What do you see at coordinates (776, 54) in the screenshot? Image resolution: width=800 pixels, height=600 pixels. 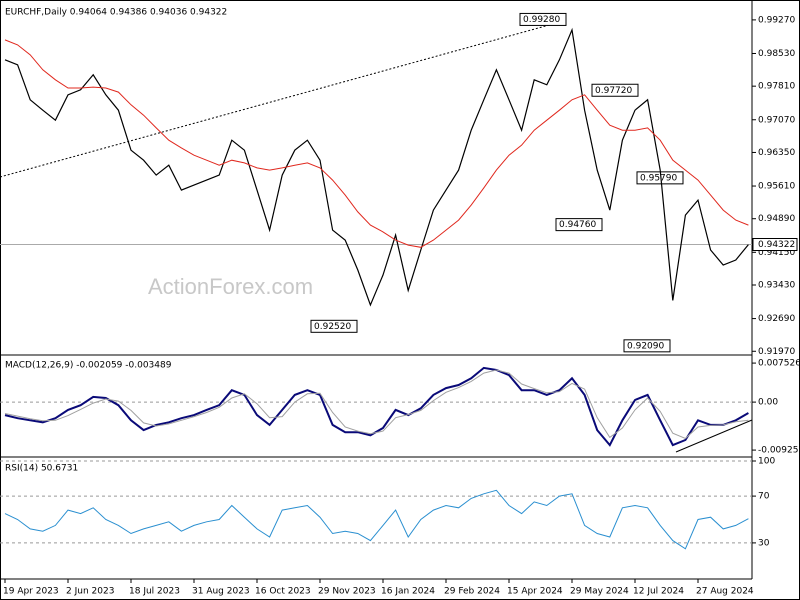 I see `y-tick-label: 0.98530` at bounding box center [776, 54].